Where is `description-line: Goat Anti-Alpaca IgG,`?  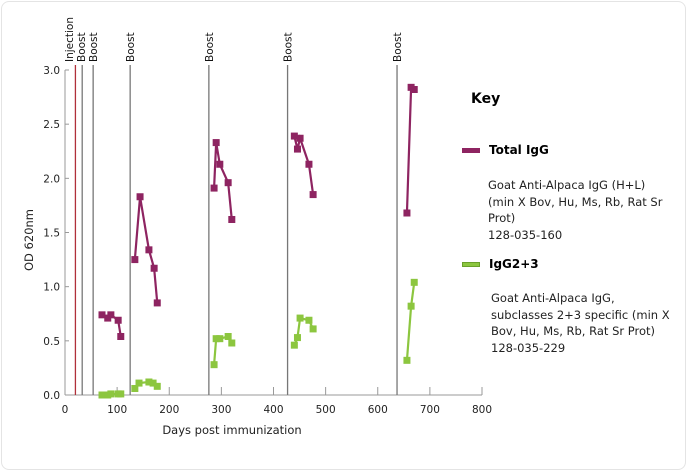 description-line: Goat Anti-Alpaca IgG, is located at coordinates (553, 298).